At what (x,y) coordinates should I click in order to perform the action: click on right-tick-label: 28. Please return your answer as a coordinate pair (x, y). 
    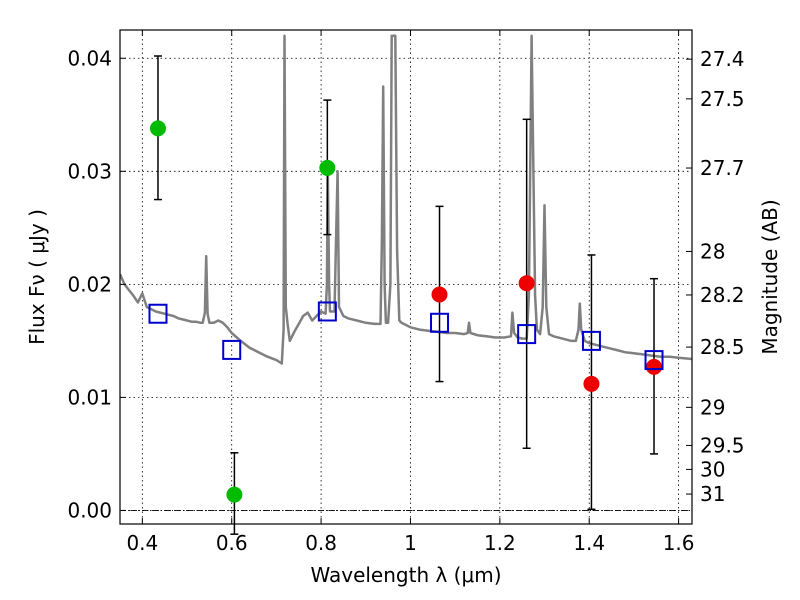
    Looking at the image, I should click on (712, 251).